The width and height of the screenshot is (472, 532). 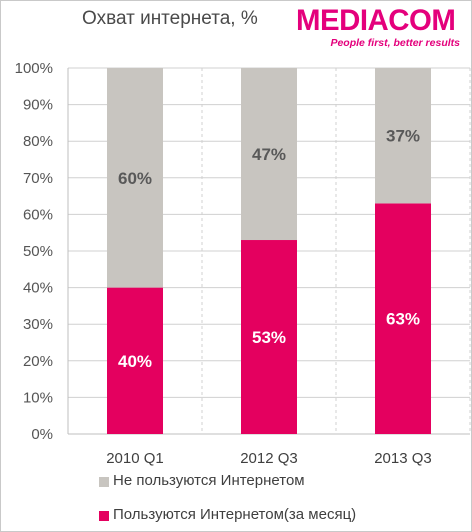 I want to click on chart-title: Охват интернета, %, so click(x=170, y=18).